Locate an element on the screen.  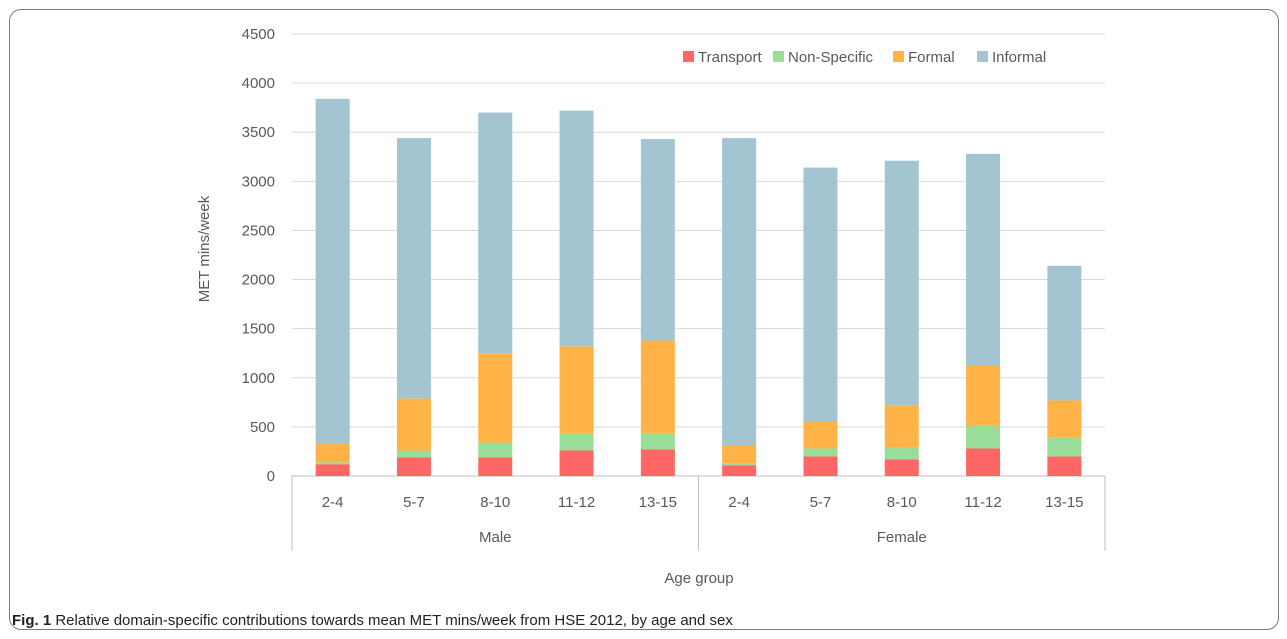
y-axis-ticks: 0 500 1000 1500 2000 2500 3000 3500 4000 4500 is located at coordinates (258, 255).